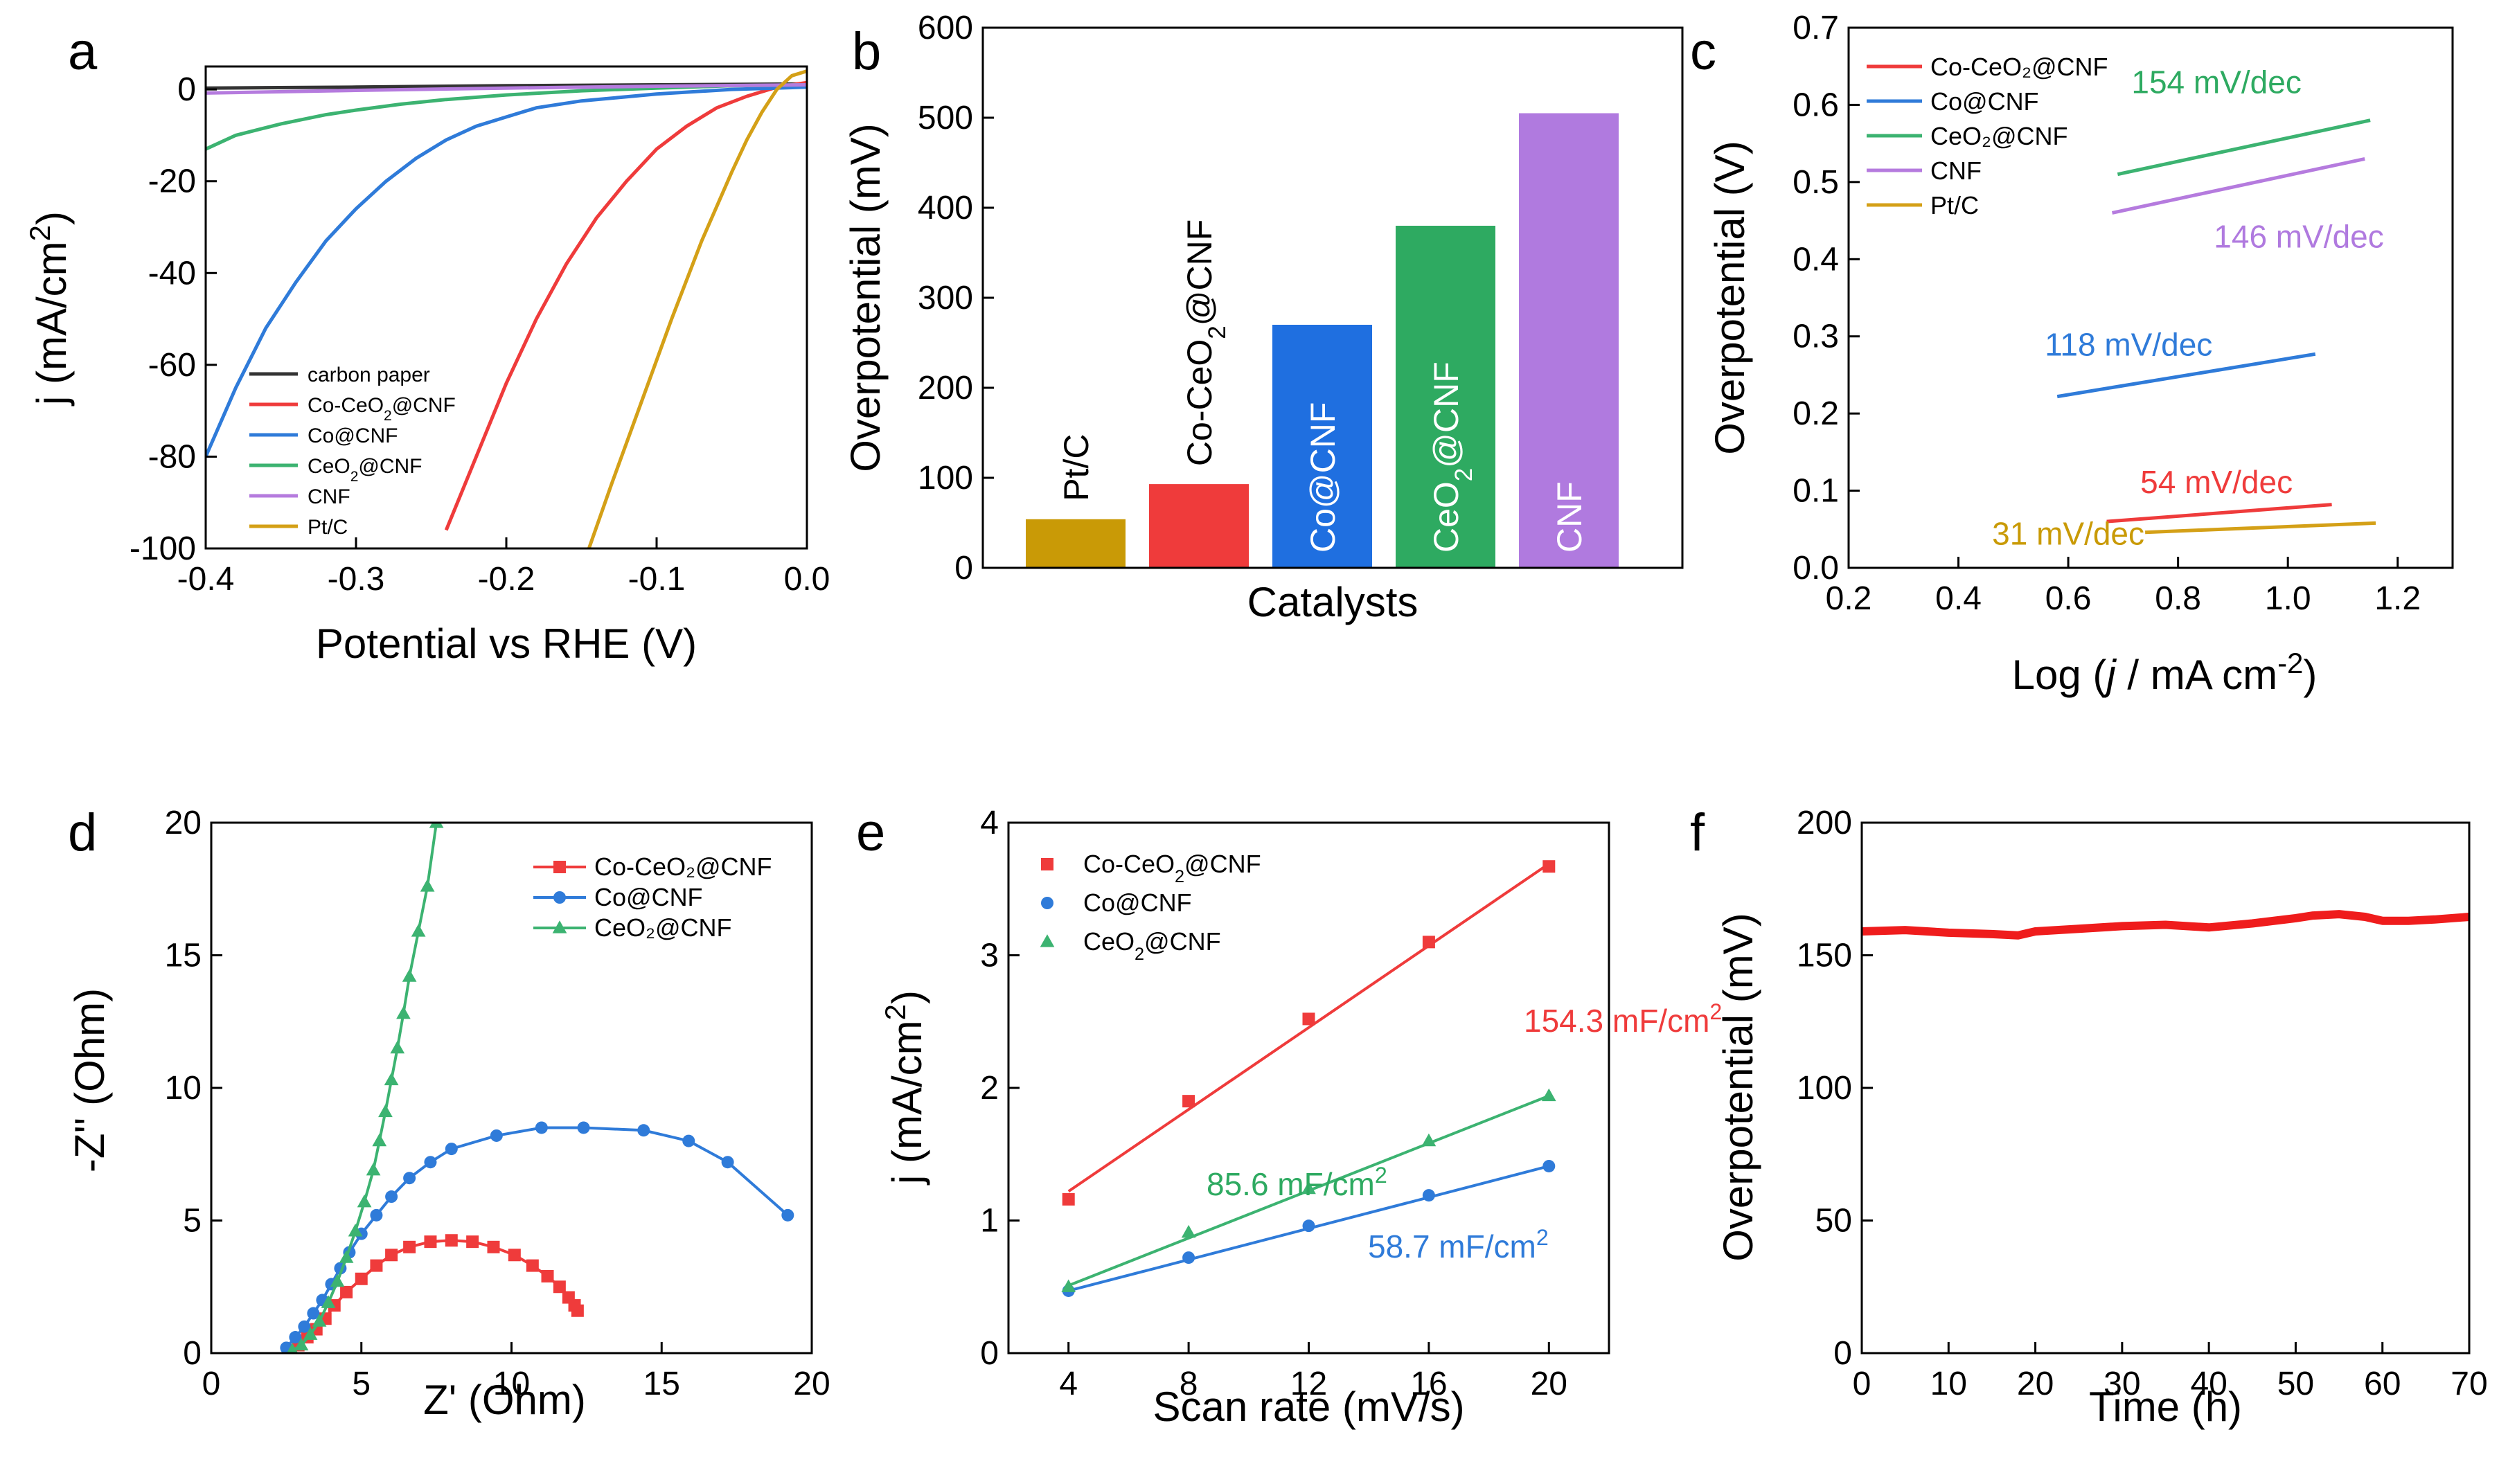 This screenshot has height=1484, width=2499. I want to click on bar-label: Pt/C, so click(1076, 468).